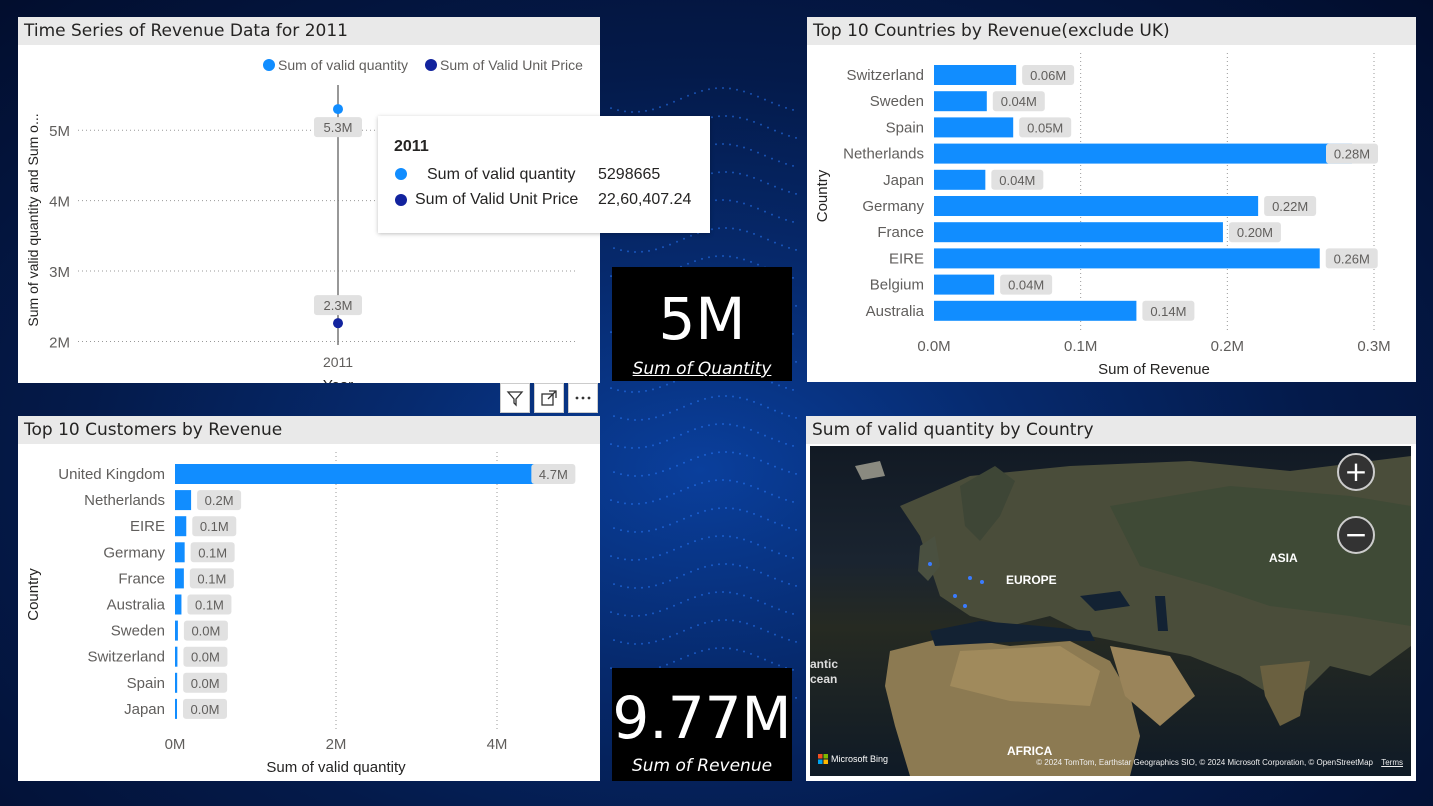 Image resolution: width=1433 pixels, height=806 pixels. I want to click on quantity-card: 5M Sum of Quantity, so click(702, 324).